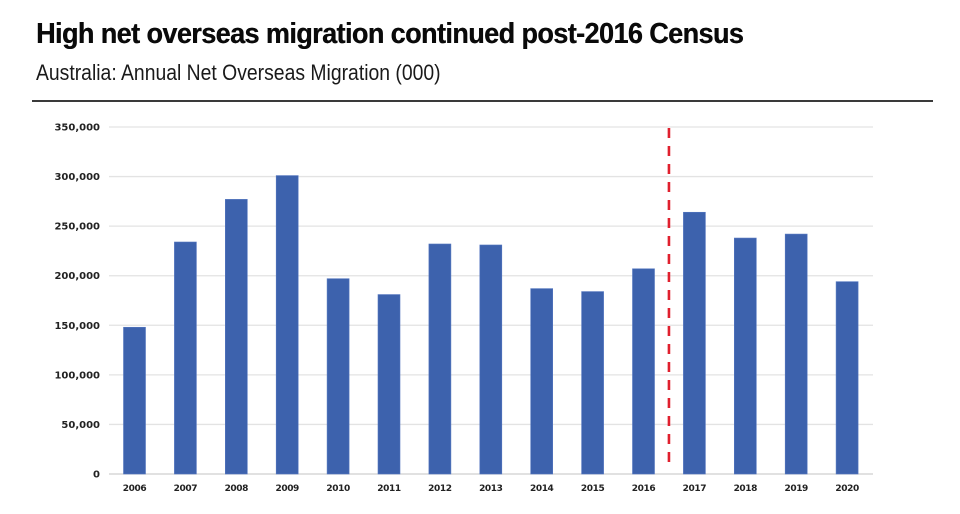  Describe the element at coordinates (236, 337) in the screenshot. I see `bar-2008` at that location.